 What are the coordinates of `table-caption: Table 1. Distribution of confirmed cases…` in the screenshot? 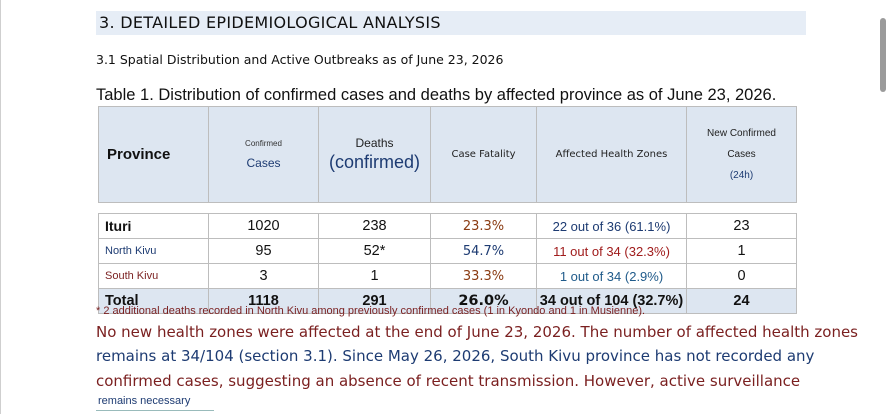 It's located at (436, 95).